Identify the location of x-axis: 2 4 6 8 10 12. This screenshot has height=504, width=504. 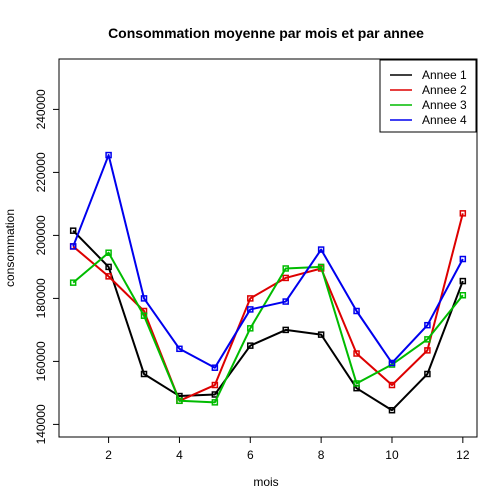
(287, 449).